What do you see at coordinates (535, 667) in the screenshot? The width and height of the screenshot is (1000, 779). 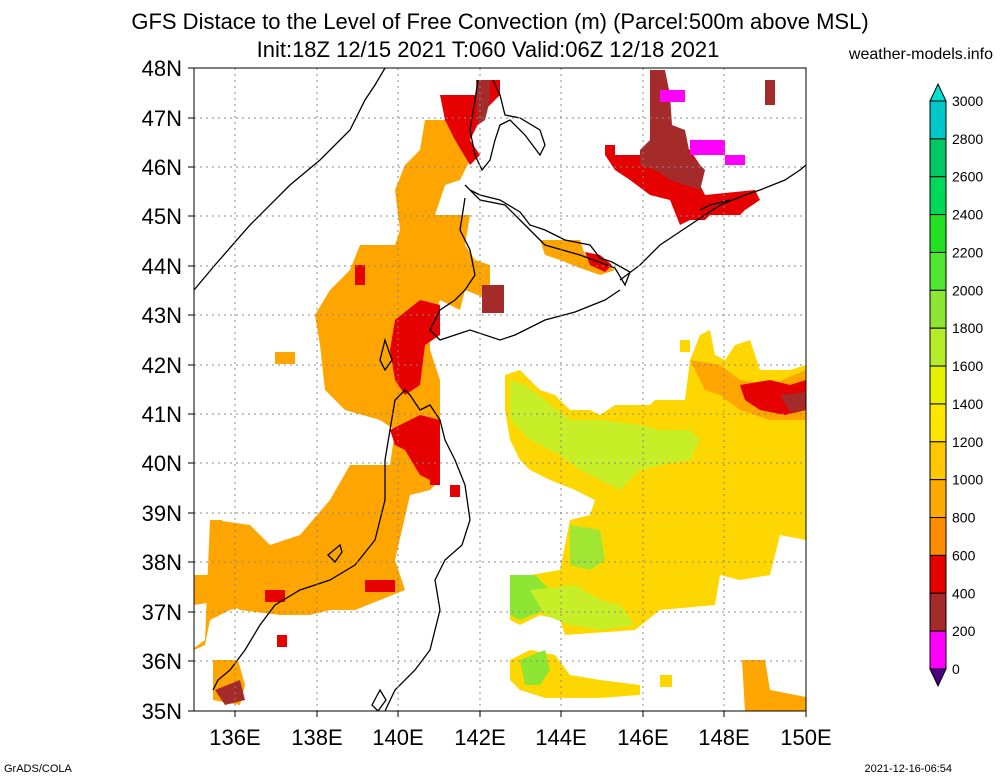 I see `field-green-south` at bounding box center [535, 667].